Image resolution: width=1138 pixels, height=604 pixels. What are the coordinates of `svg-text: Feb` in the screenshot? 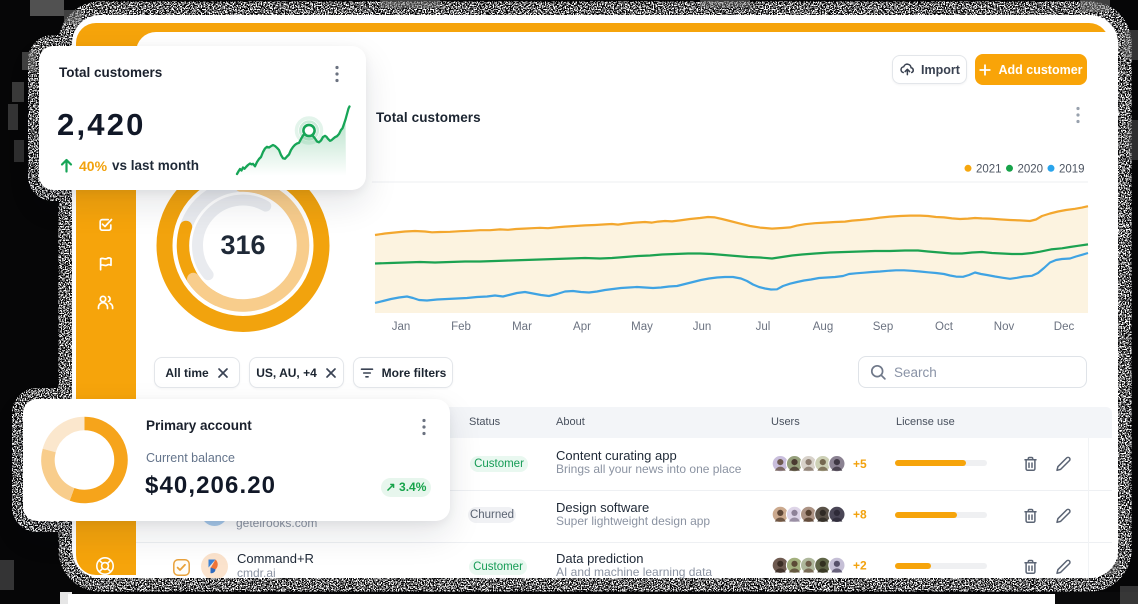 It's located at (461, 327).